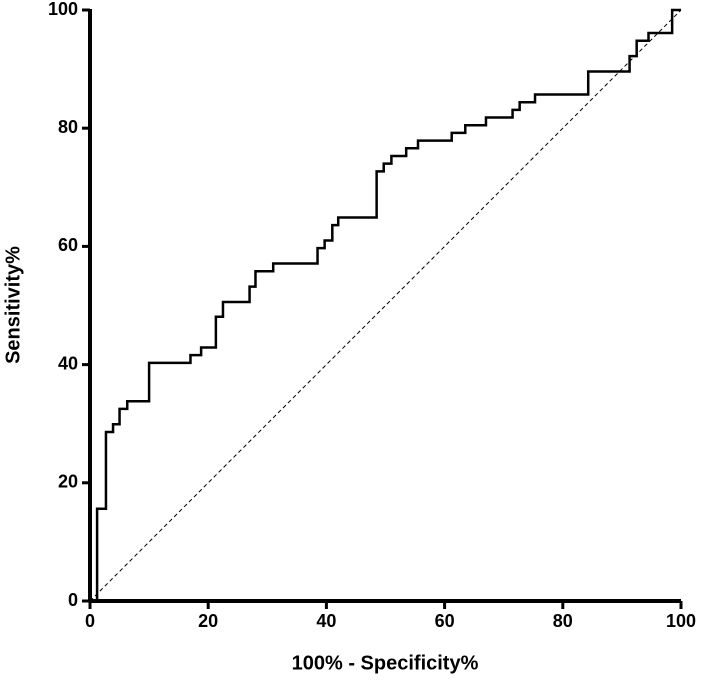 This screenshot has width=701, height=686. Describe the element at coordinates (445, 621) in the screenshot. I see `x-tick-label: 60` at that location.